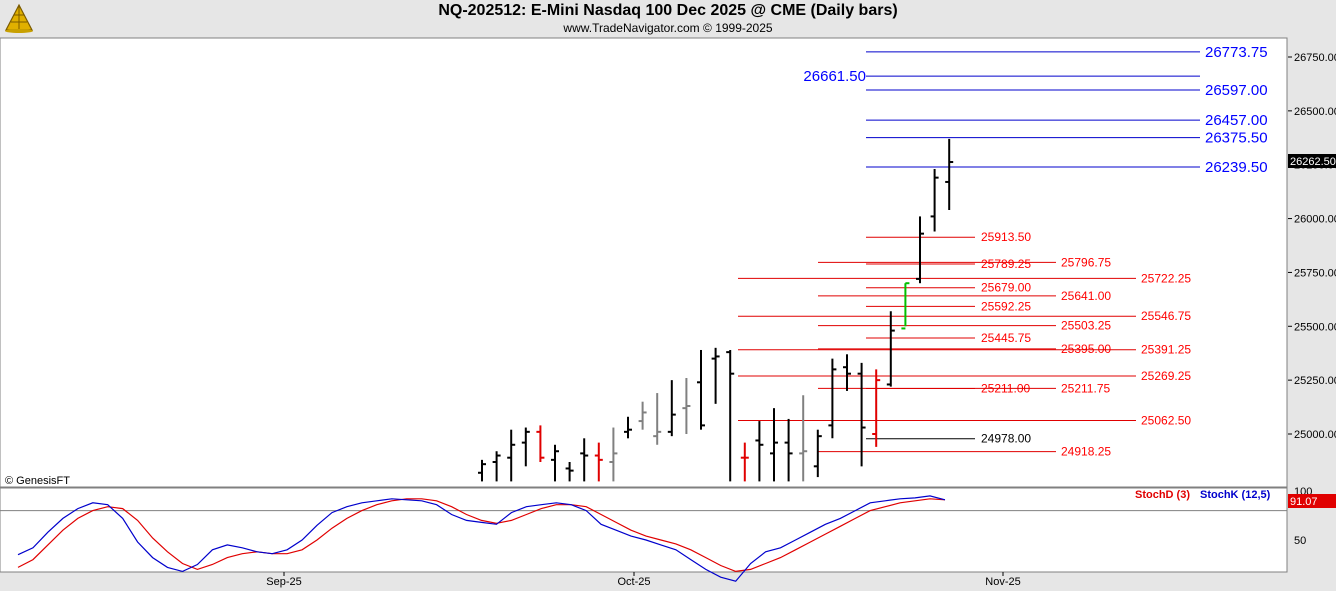  Describe the element at coordinates (1315, 58) in the screenshot. I see `price-tick-label: 26750.00` at that location.